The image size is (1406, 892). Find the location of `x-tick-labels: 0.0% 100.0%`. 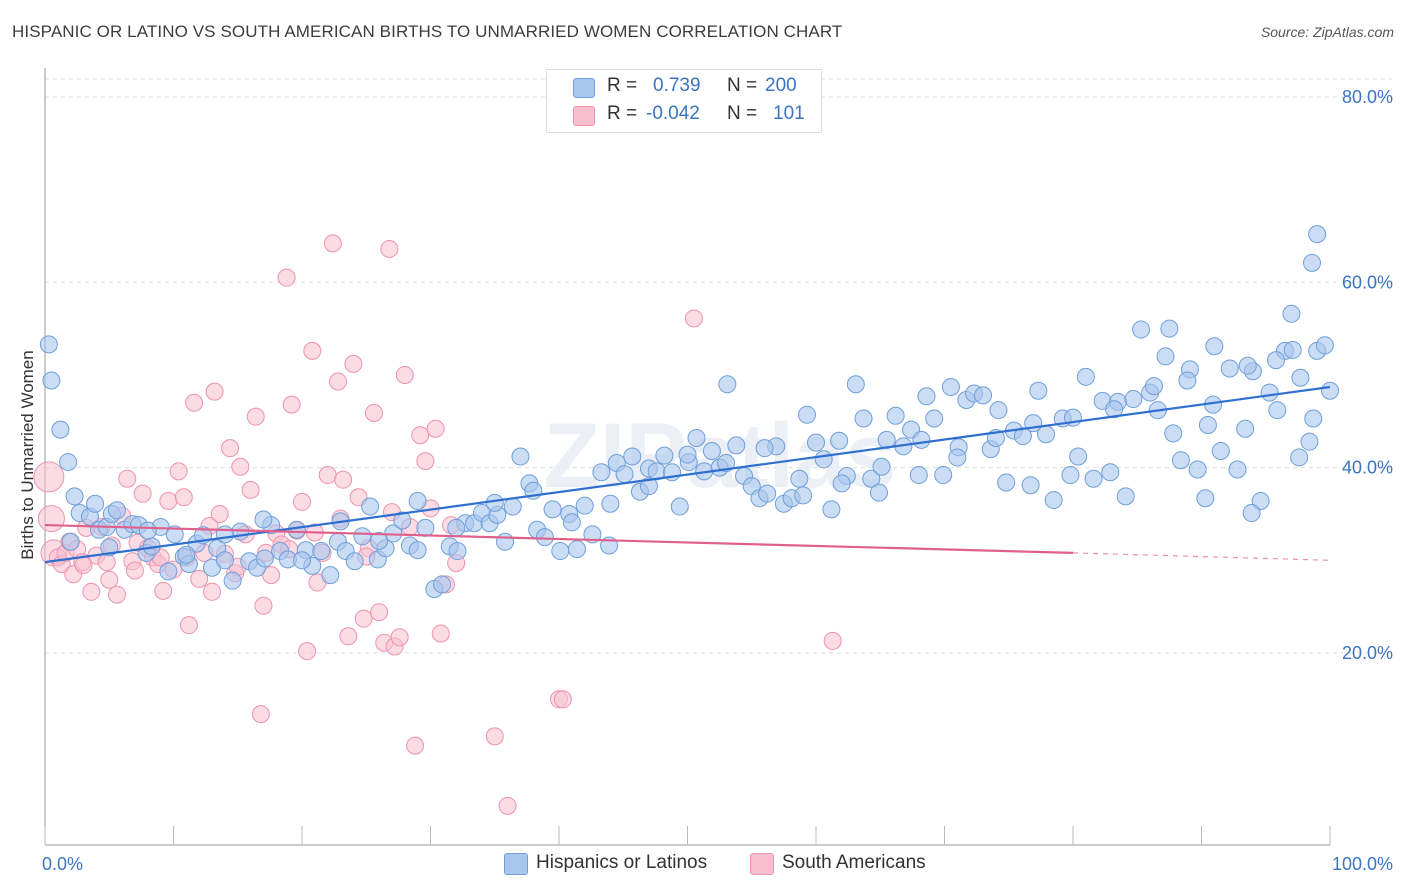

x-tick-labels: 0.0% 100.0% is located at coordinates (717, 864).